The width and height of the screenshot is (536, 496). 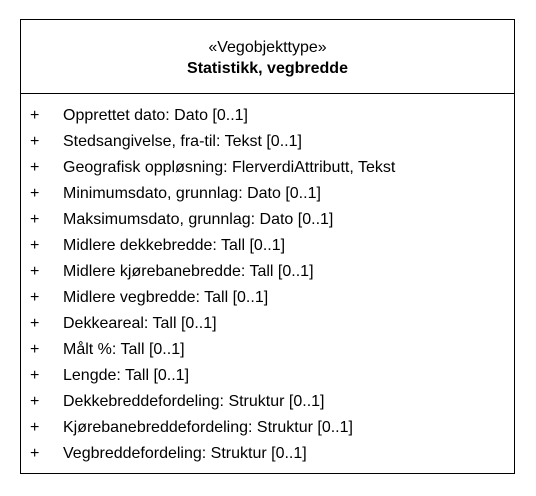 What do you see at coordinates (194, 401) in the screenshot?
I see `attribute-text: Dekkebreddefordeling: Struktur [0..1]` at bounding box center [194, 401].